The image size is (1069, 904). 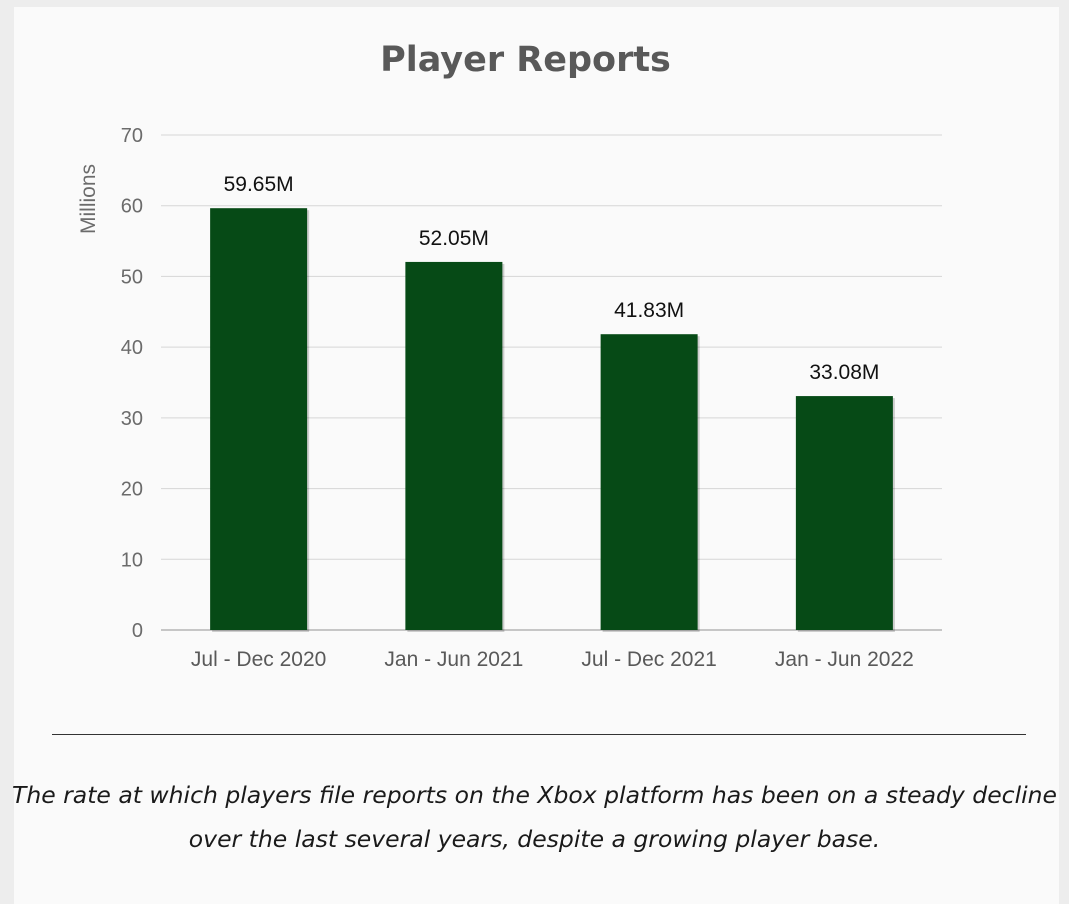 I want to click on y-axis-label: Millions, so click(x=88, y=199).